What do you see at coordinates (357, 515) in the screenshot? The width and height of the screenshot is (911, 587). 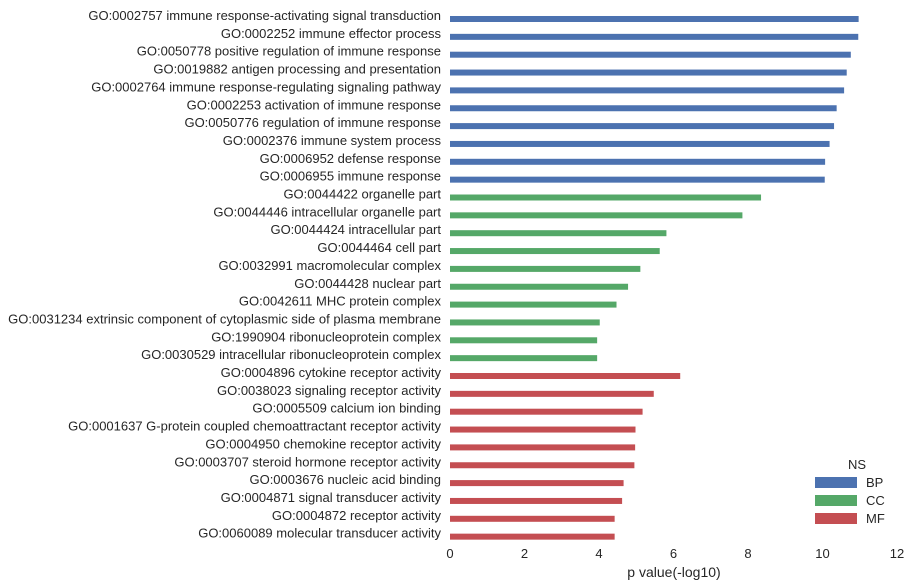 I see `y-tick-label: GO:0004872 receptor activity` at bounding box center [357, 515].